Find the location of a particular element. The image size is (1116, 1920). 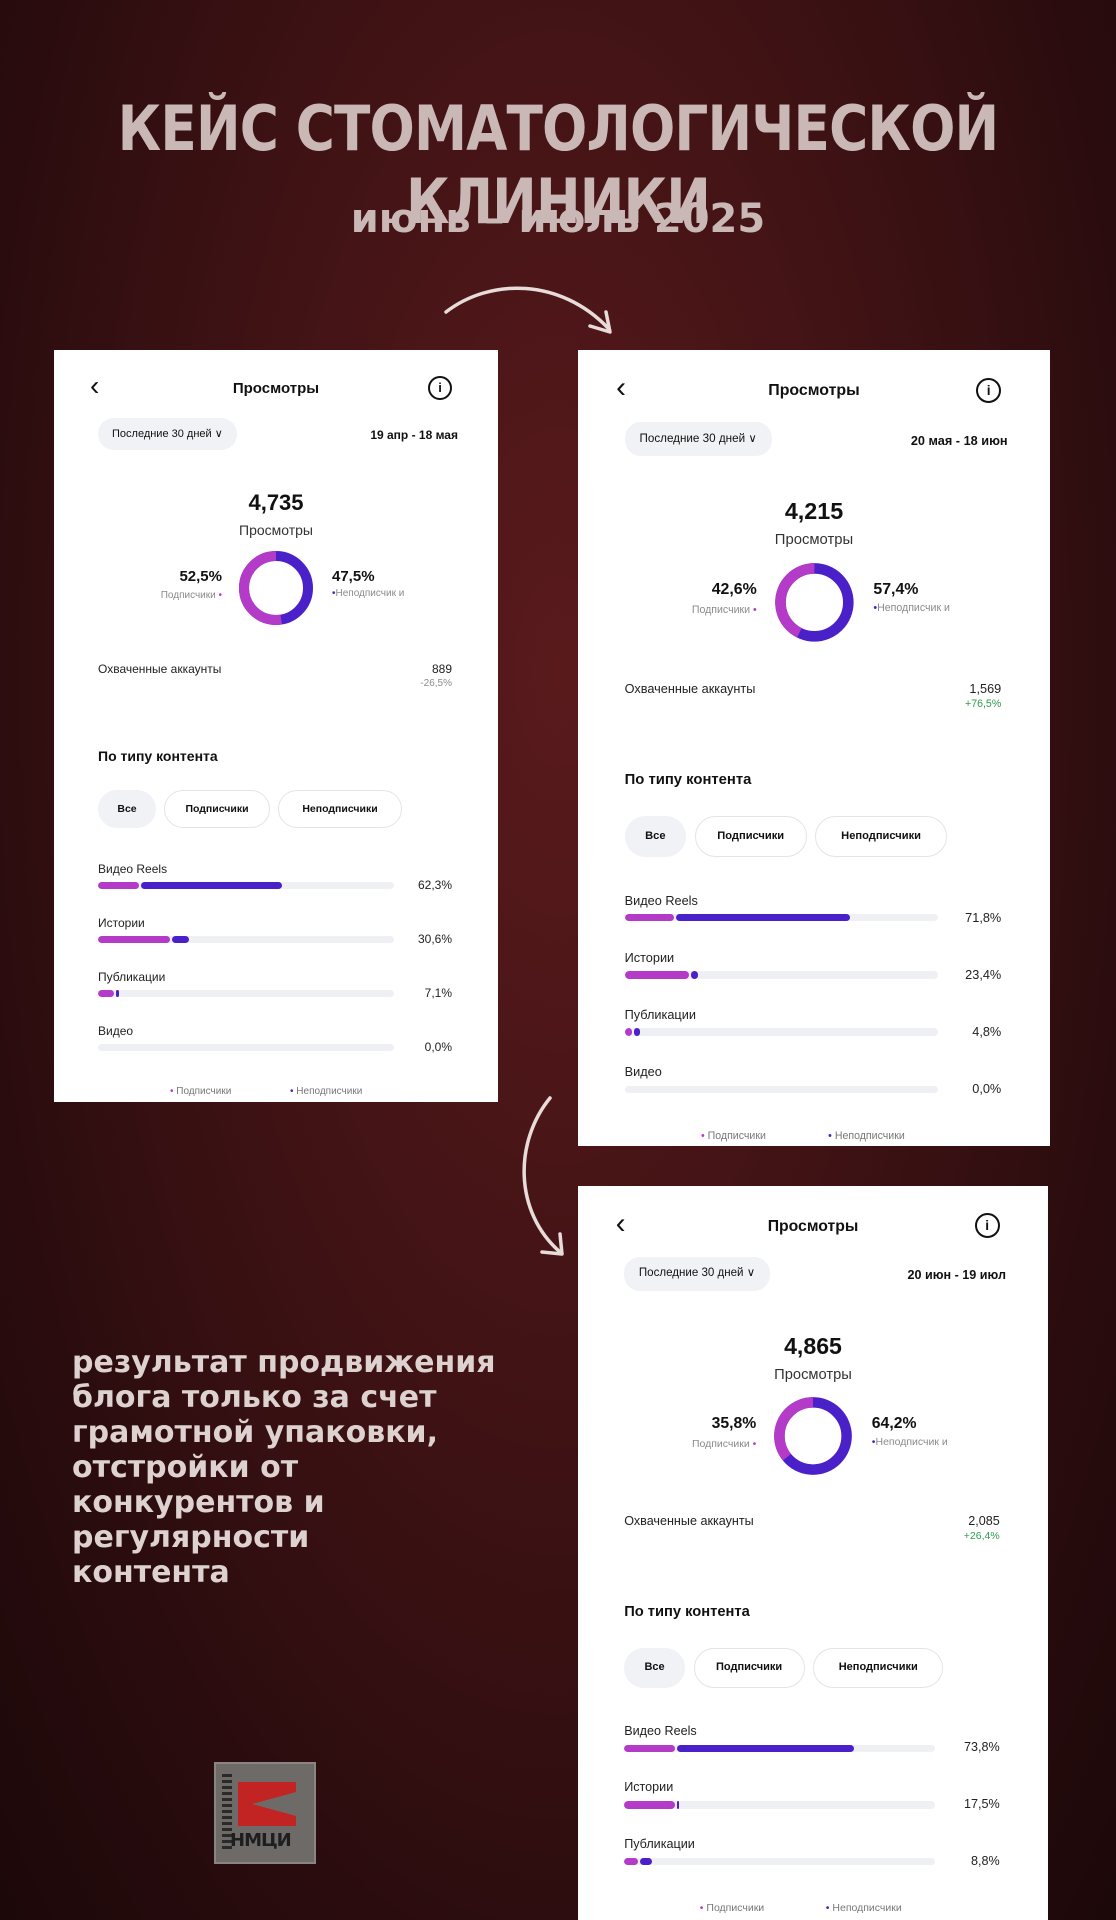

page-headline: КЕЙС СТОМАТОЛОГИЧЕСКОЙ КЛИНИКИ is located at coordinates (558, 165).